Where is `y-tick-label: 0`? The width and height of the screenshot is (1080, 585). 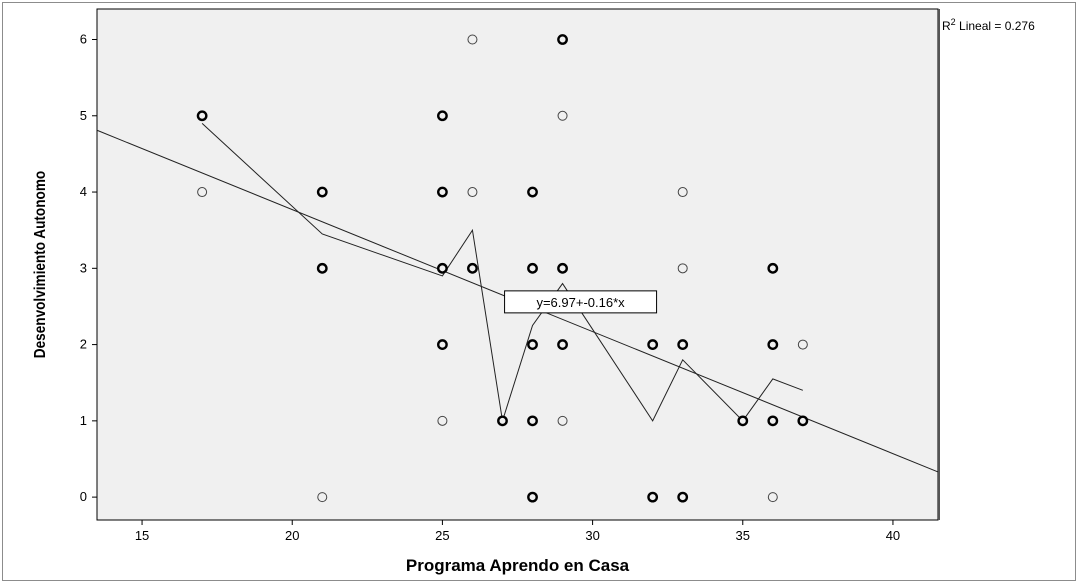
y-tick-label: 0 is located at coordinates (83, 496).